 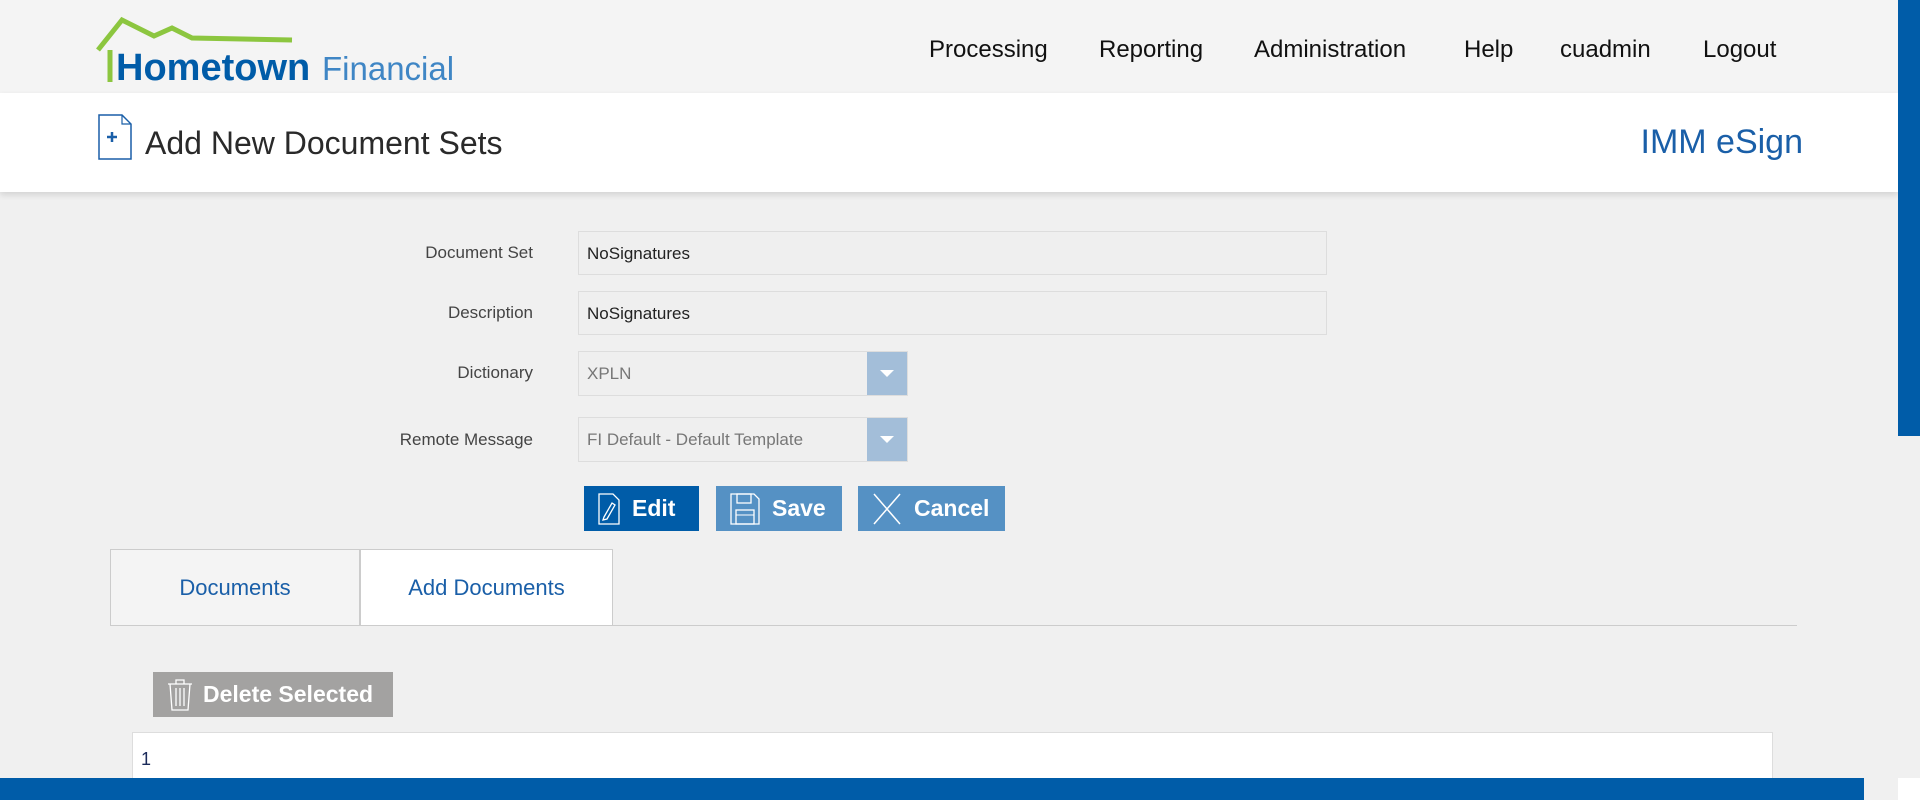 I want to click on nav-processing: Processing, so click(x=988, y=49).